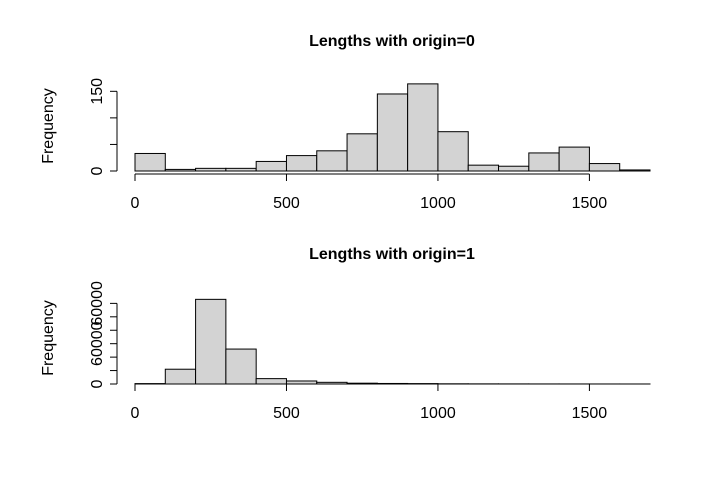  I want to click on y-tick-label: 150, so click(97, 91).